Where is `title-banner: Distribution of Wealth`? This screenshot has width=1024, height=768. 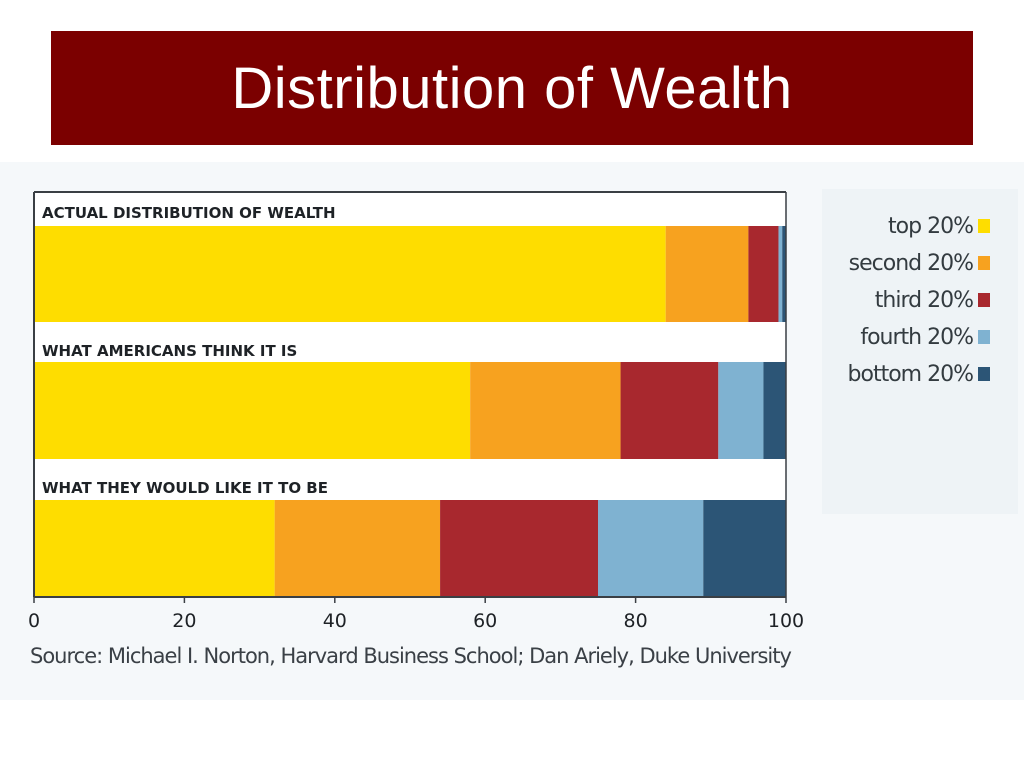
title-banner: Distribution of Wealth is located at coordinates (512, 88).